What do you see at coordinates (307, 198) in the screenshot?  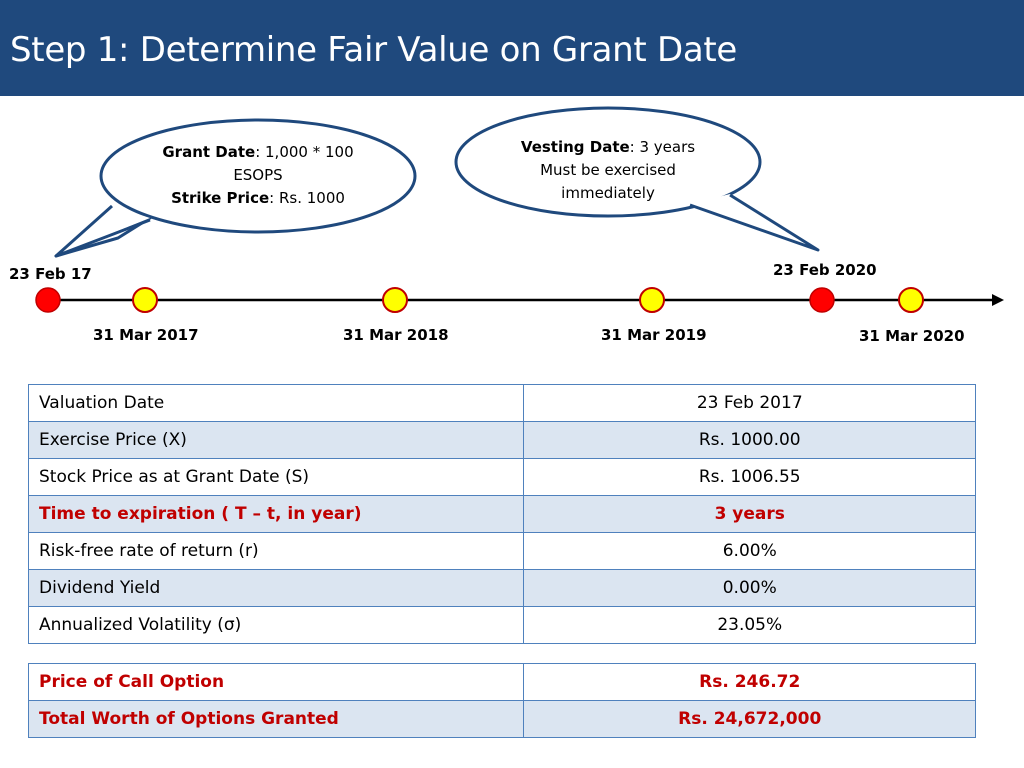 I see `strike-price-value: : Rs. 1000` at bounding box center [307, 198].